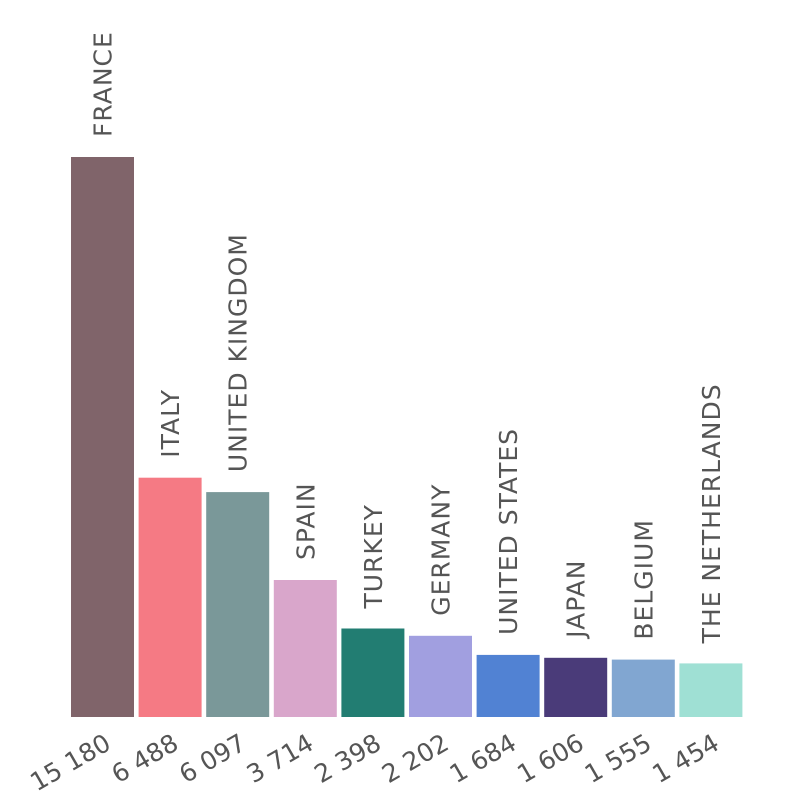 This screenshot has width=800, height=810. Describe the element at coordinates (711, 690) in the screenshot. I see `bar-the-netherlands` at that location.